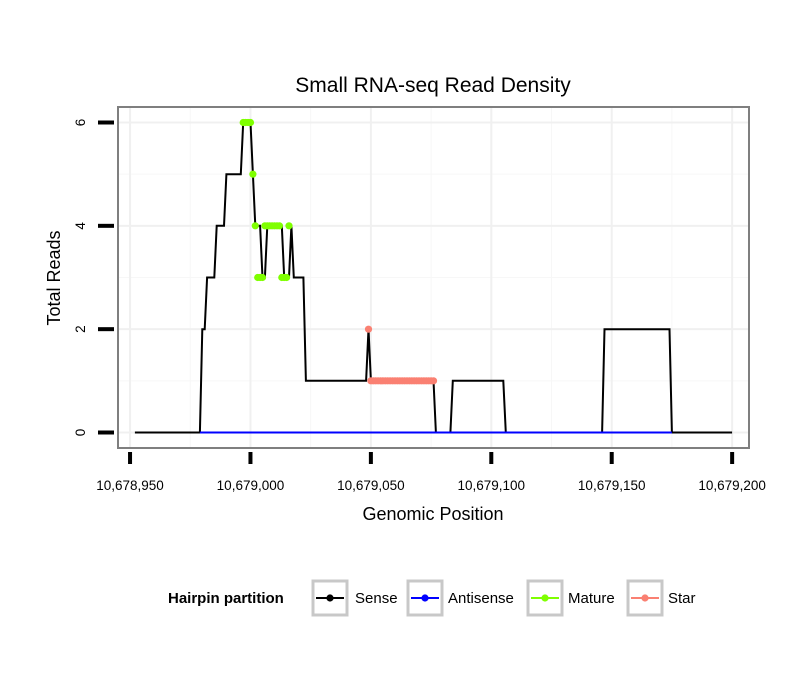 The width and height of the screenshot is (810, 690). Describe the element at coordinates (433, 85) in the screenshot. I see `chart-title: Small RNA-seq Read Density` at that location.